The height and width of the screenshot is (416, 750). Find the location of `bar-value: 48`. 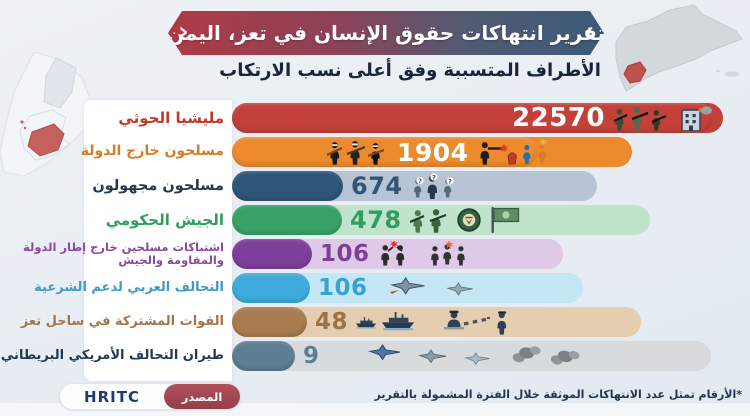

bar-value: 48 is located at coordinates (332, 321).